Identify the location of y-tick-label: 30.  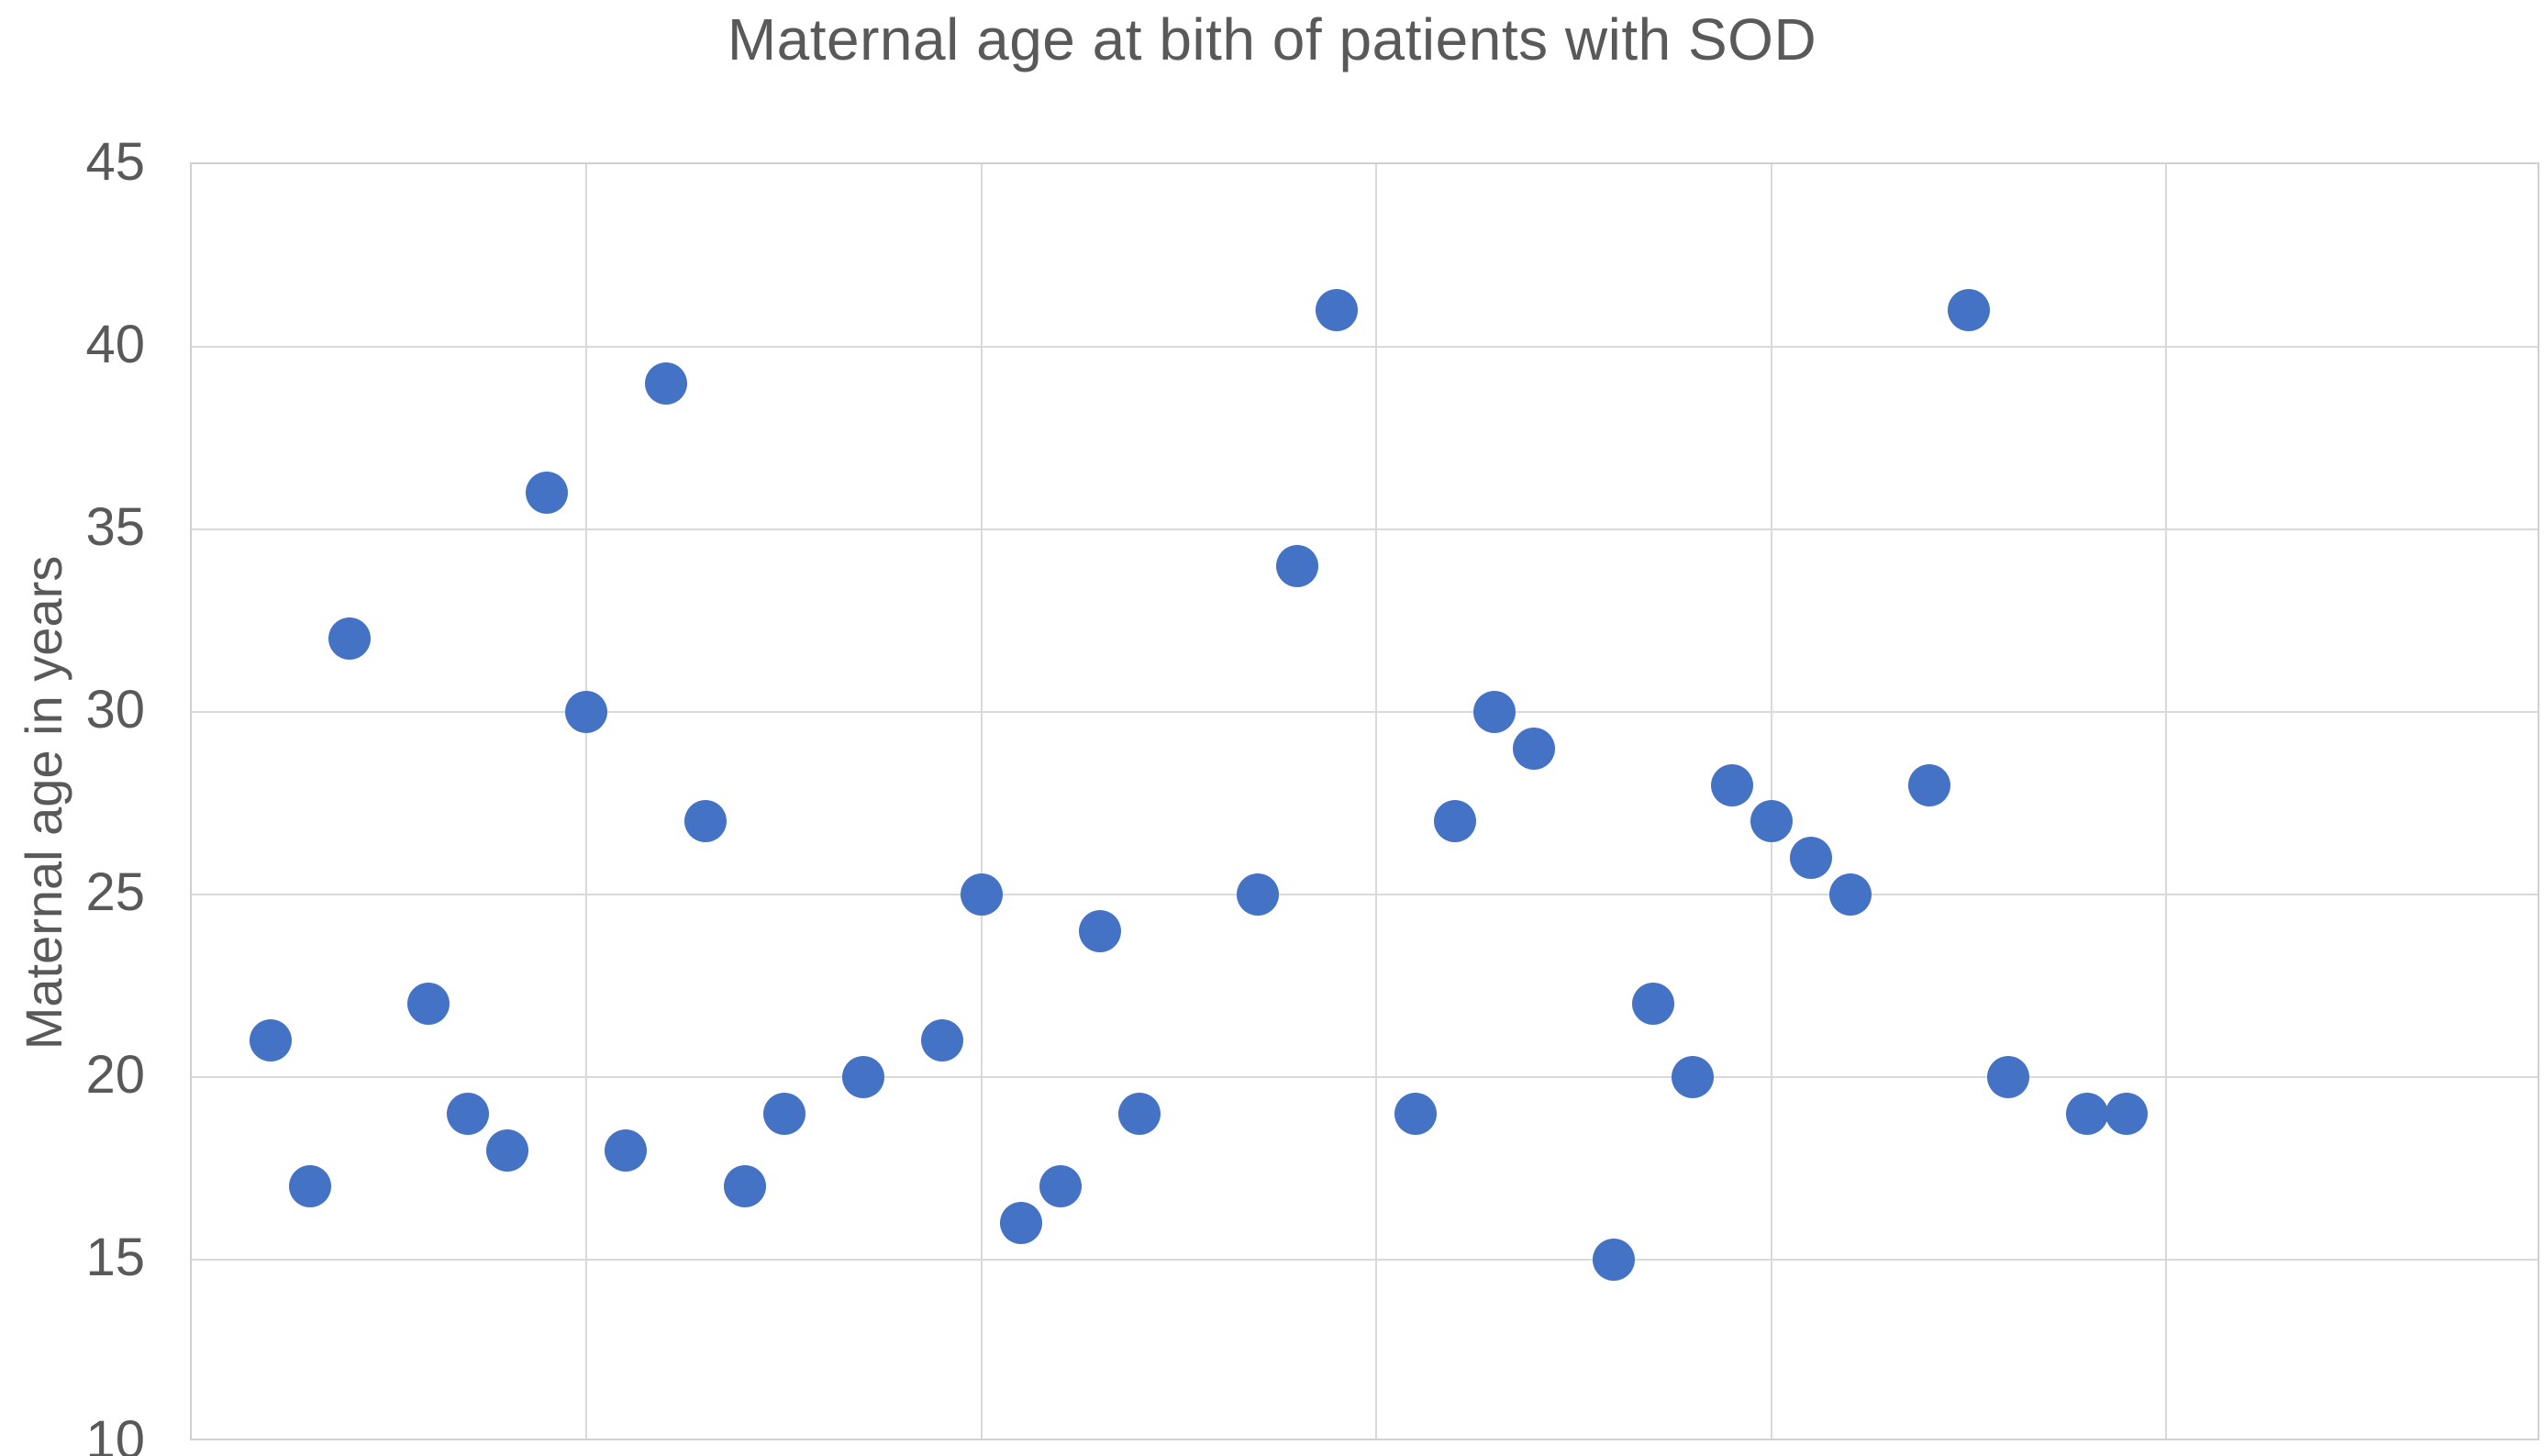
(115, 709).